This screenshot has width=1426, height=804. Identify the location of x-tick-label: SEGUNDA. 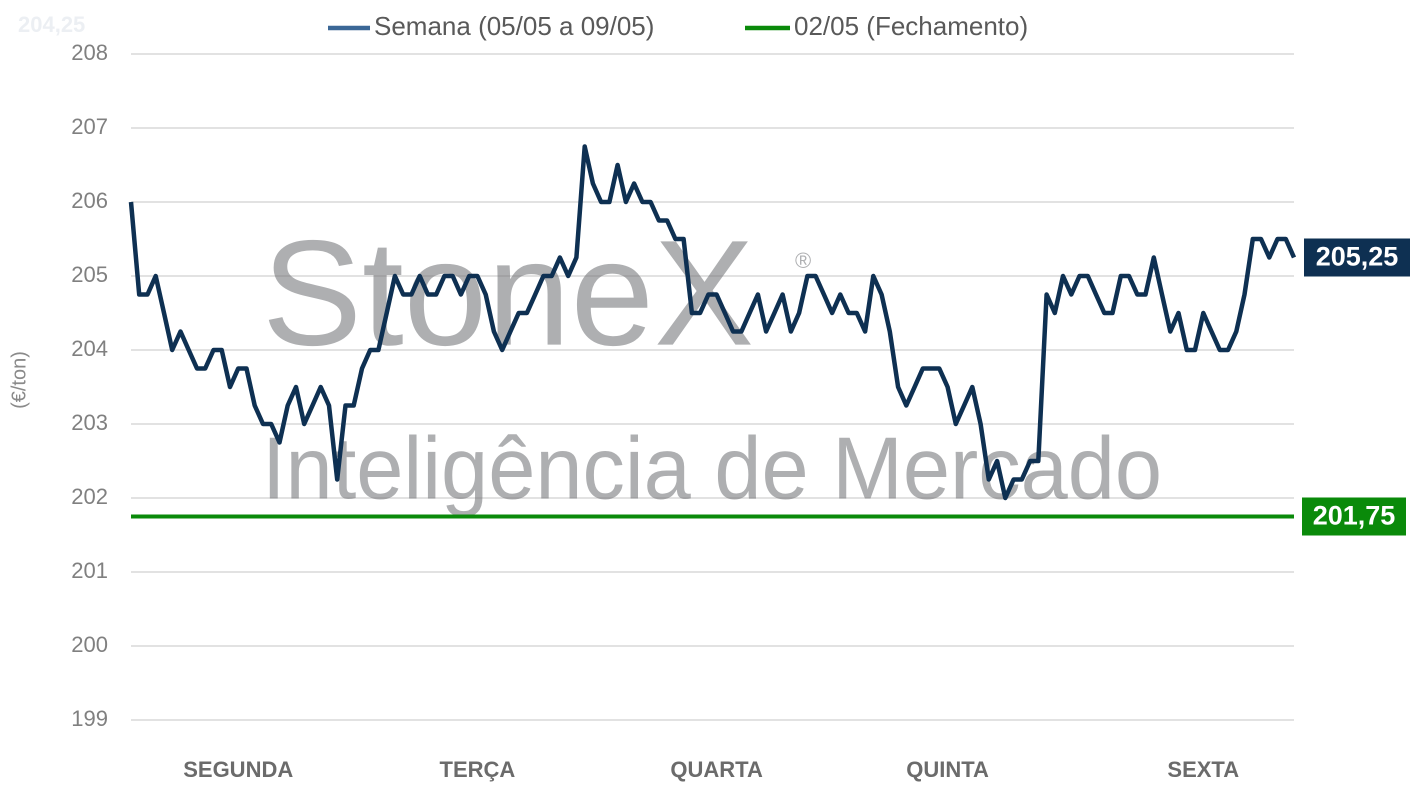
(238, 769).